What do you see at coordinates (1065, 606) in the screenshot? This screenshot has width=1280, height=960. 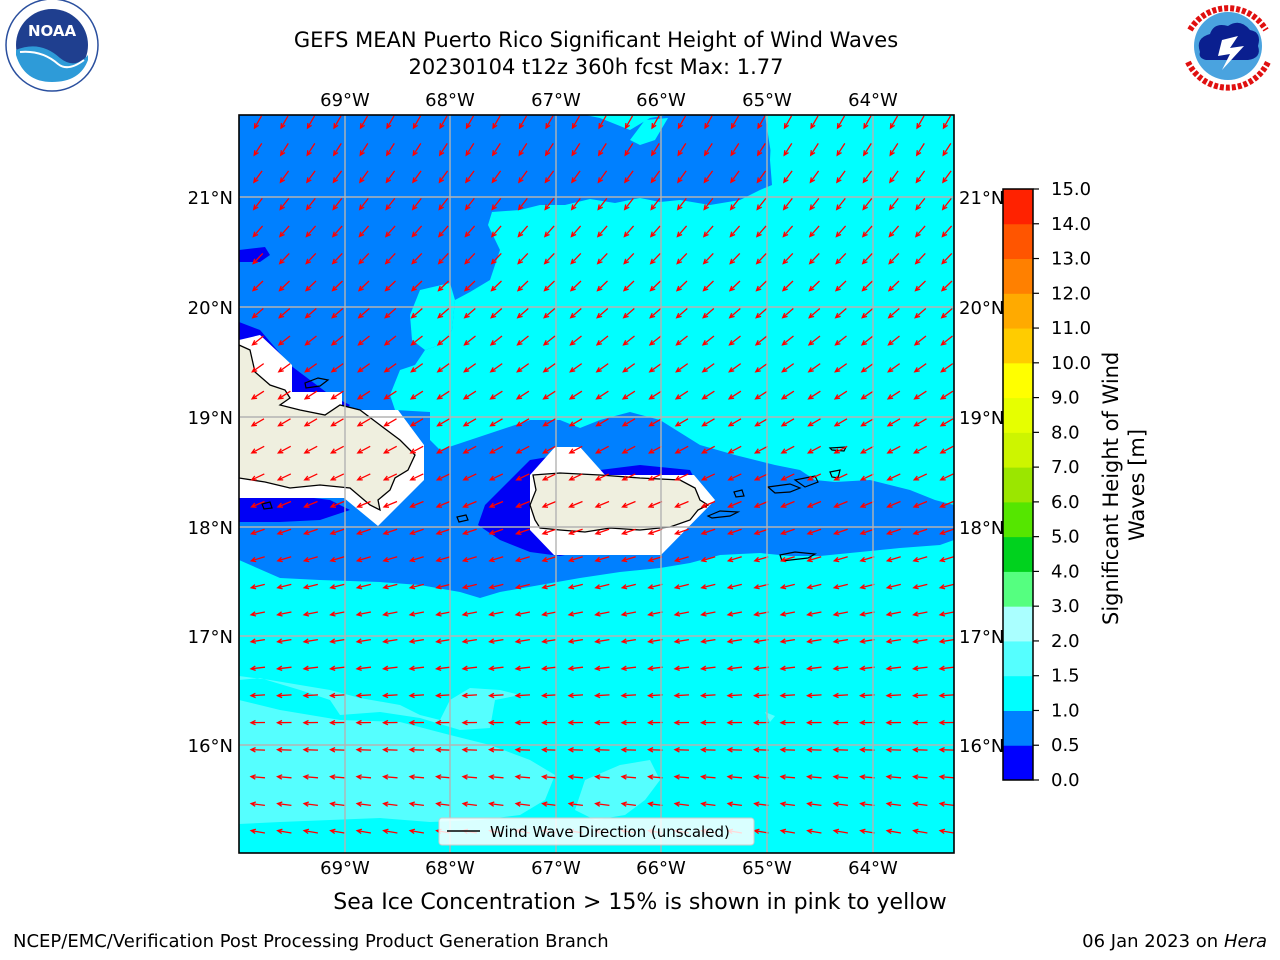 I see `colorbar-tick-label: 3.0` at bounding box center [1065, 606].